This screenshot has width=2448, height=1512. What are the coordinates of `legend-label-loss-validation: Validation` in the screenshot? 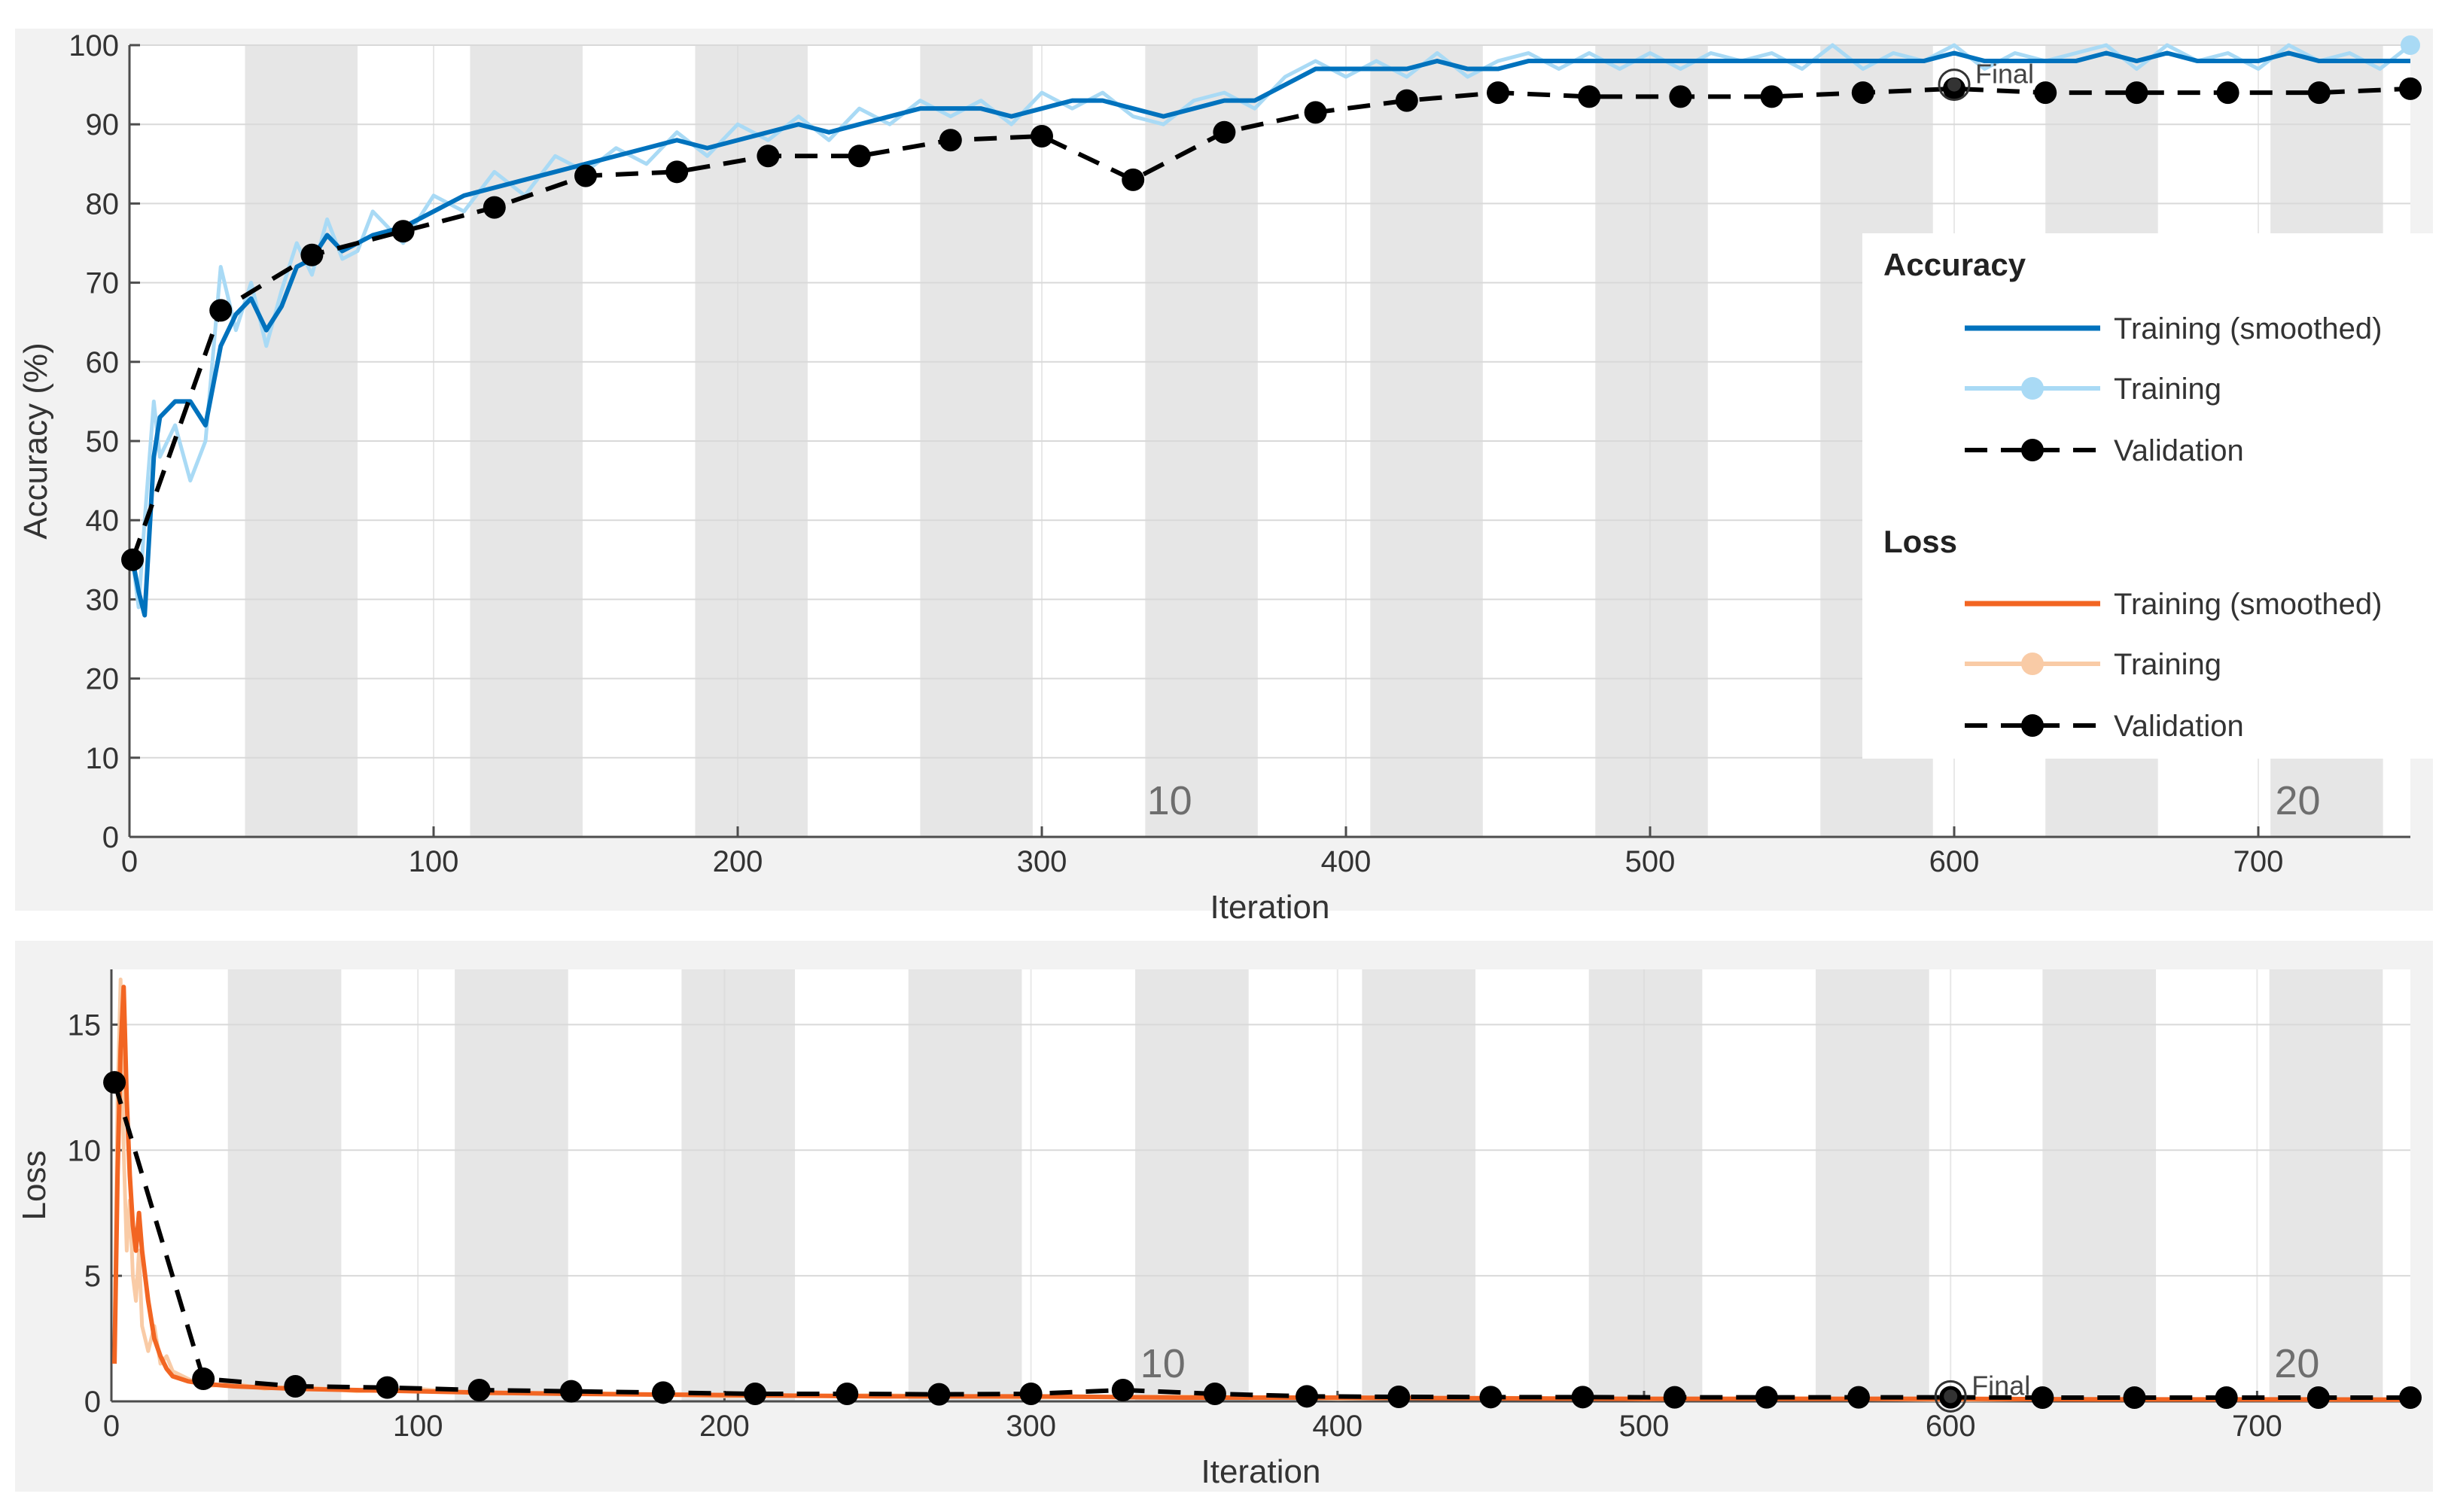 It's located at (2179, 726).